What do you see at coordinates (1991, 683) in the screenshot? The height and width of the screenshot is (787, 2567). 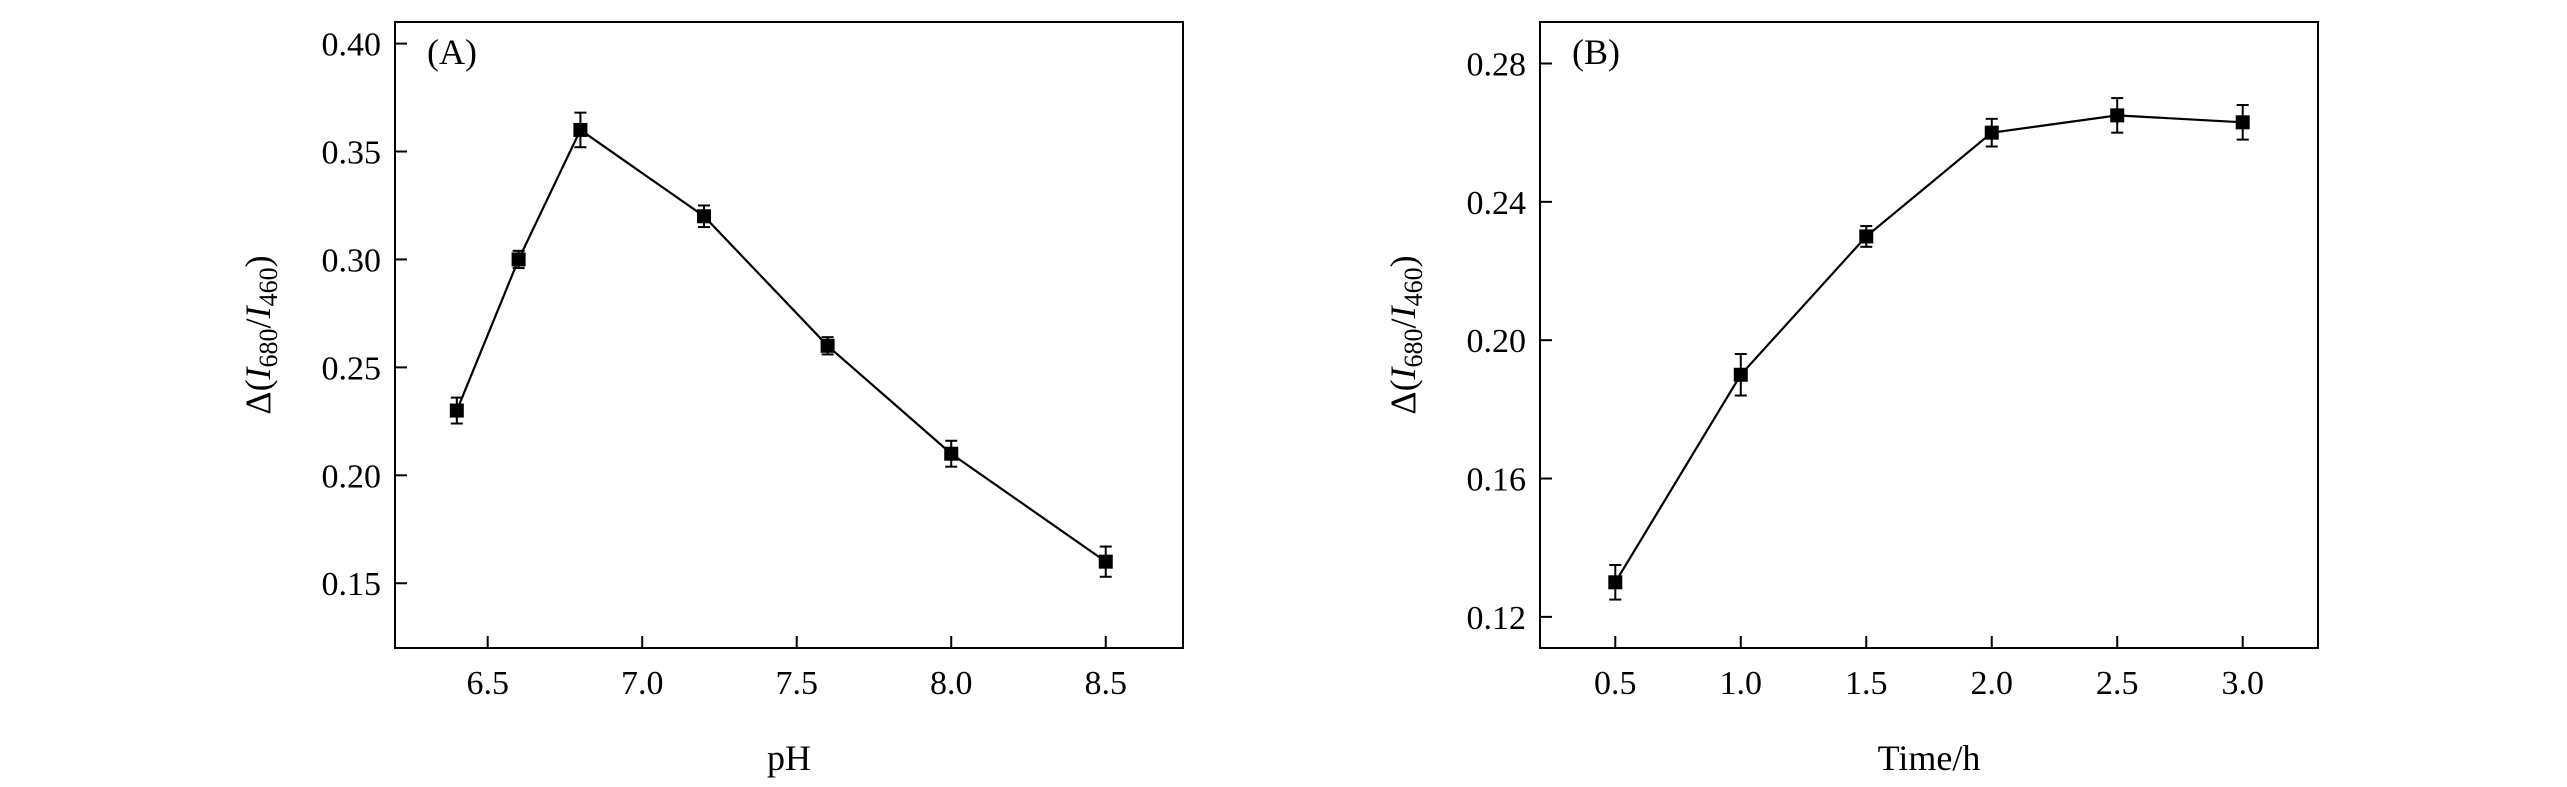 I see `x-tick-label: 2.0` at bounding box center [1991, 683].